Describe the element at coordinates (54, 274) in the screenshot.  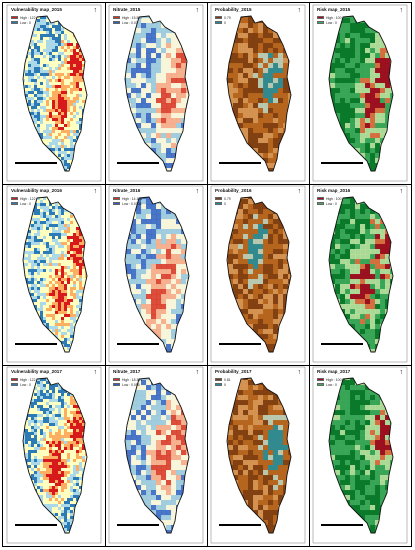
I see `vulnerability-map-panel: Vulnerability map_2016 High : 122 Low : 0 ↑` at that location.